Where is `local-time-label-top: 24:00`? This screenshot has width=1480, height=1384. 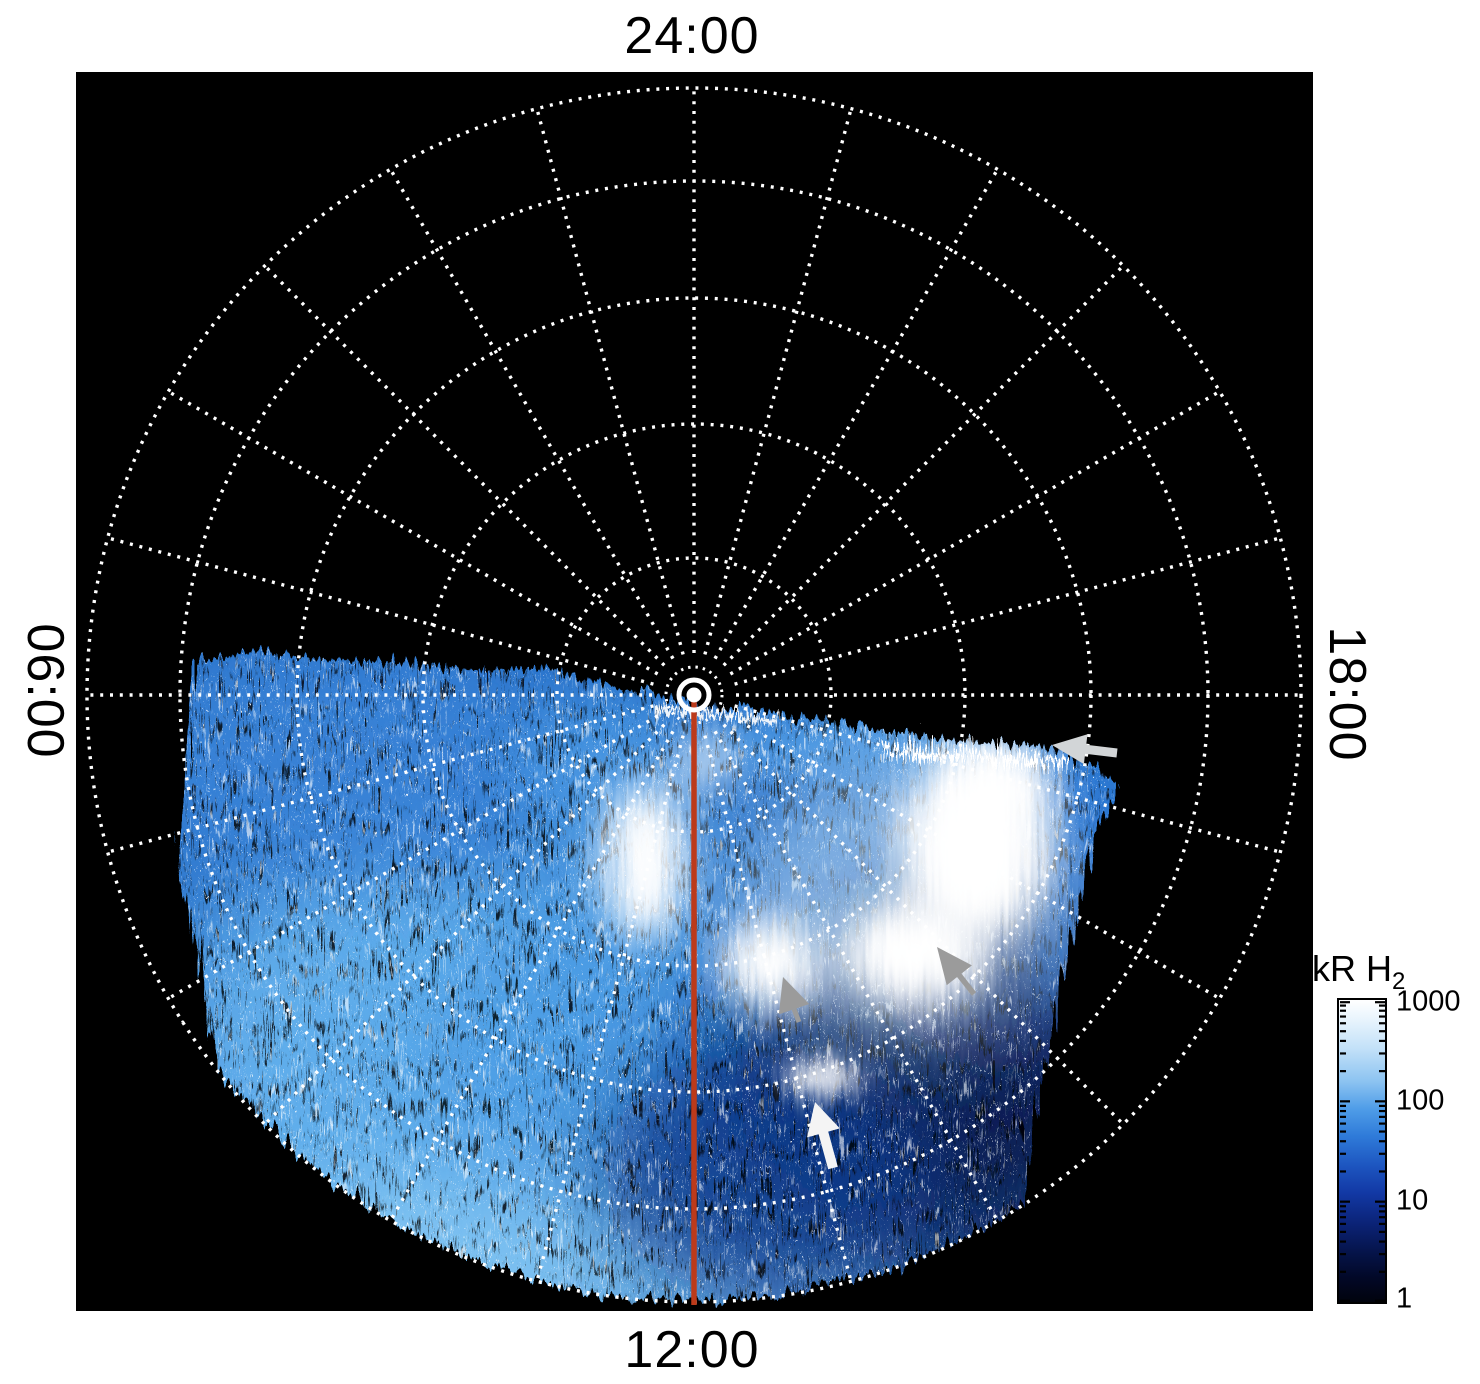
local-time-label-top: 24:00 is located at coordinates (692, 36).